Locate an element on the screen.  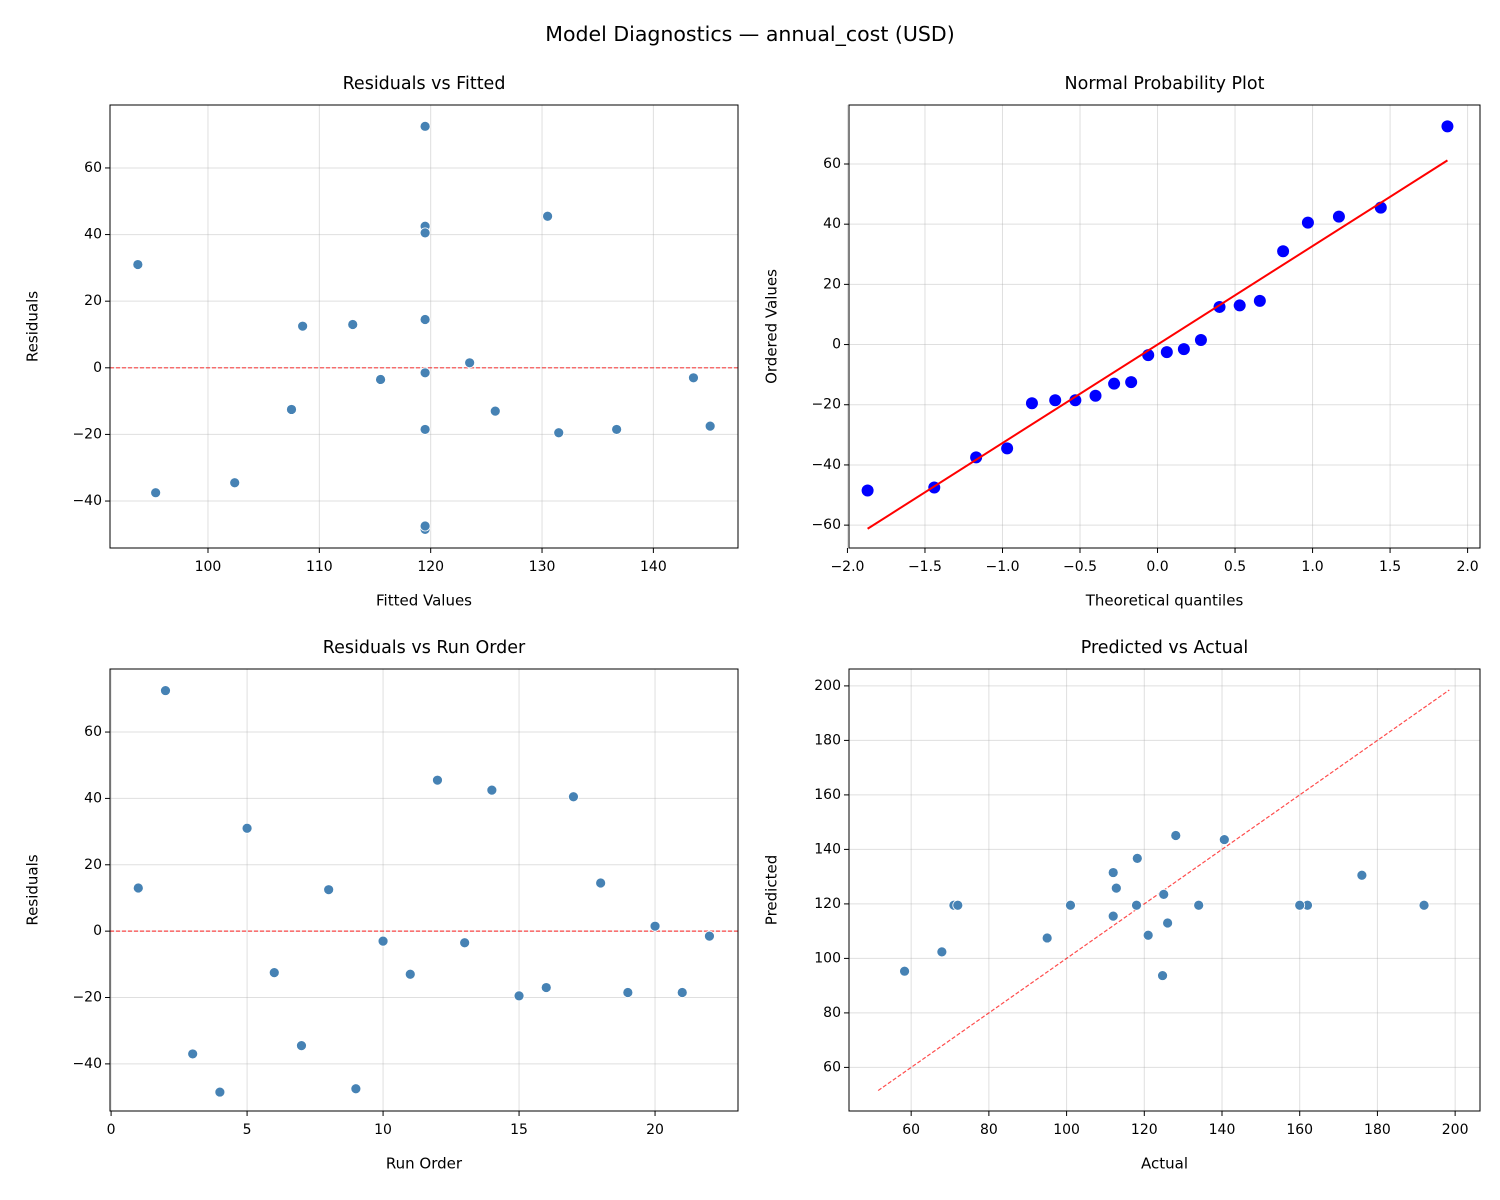
y-axis-label: Predicted is located at coordinates (772, 890).